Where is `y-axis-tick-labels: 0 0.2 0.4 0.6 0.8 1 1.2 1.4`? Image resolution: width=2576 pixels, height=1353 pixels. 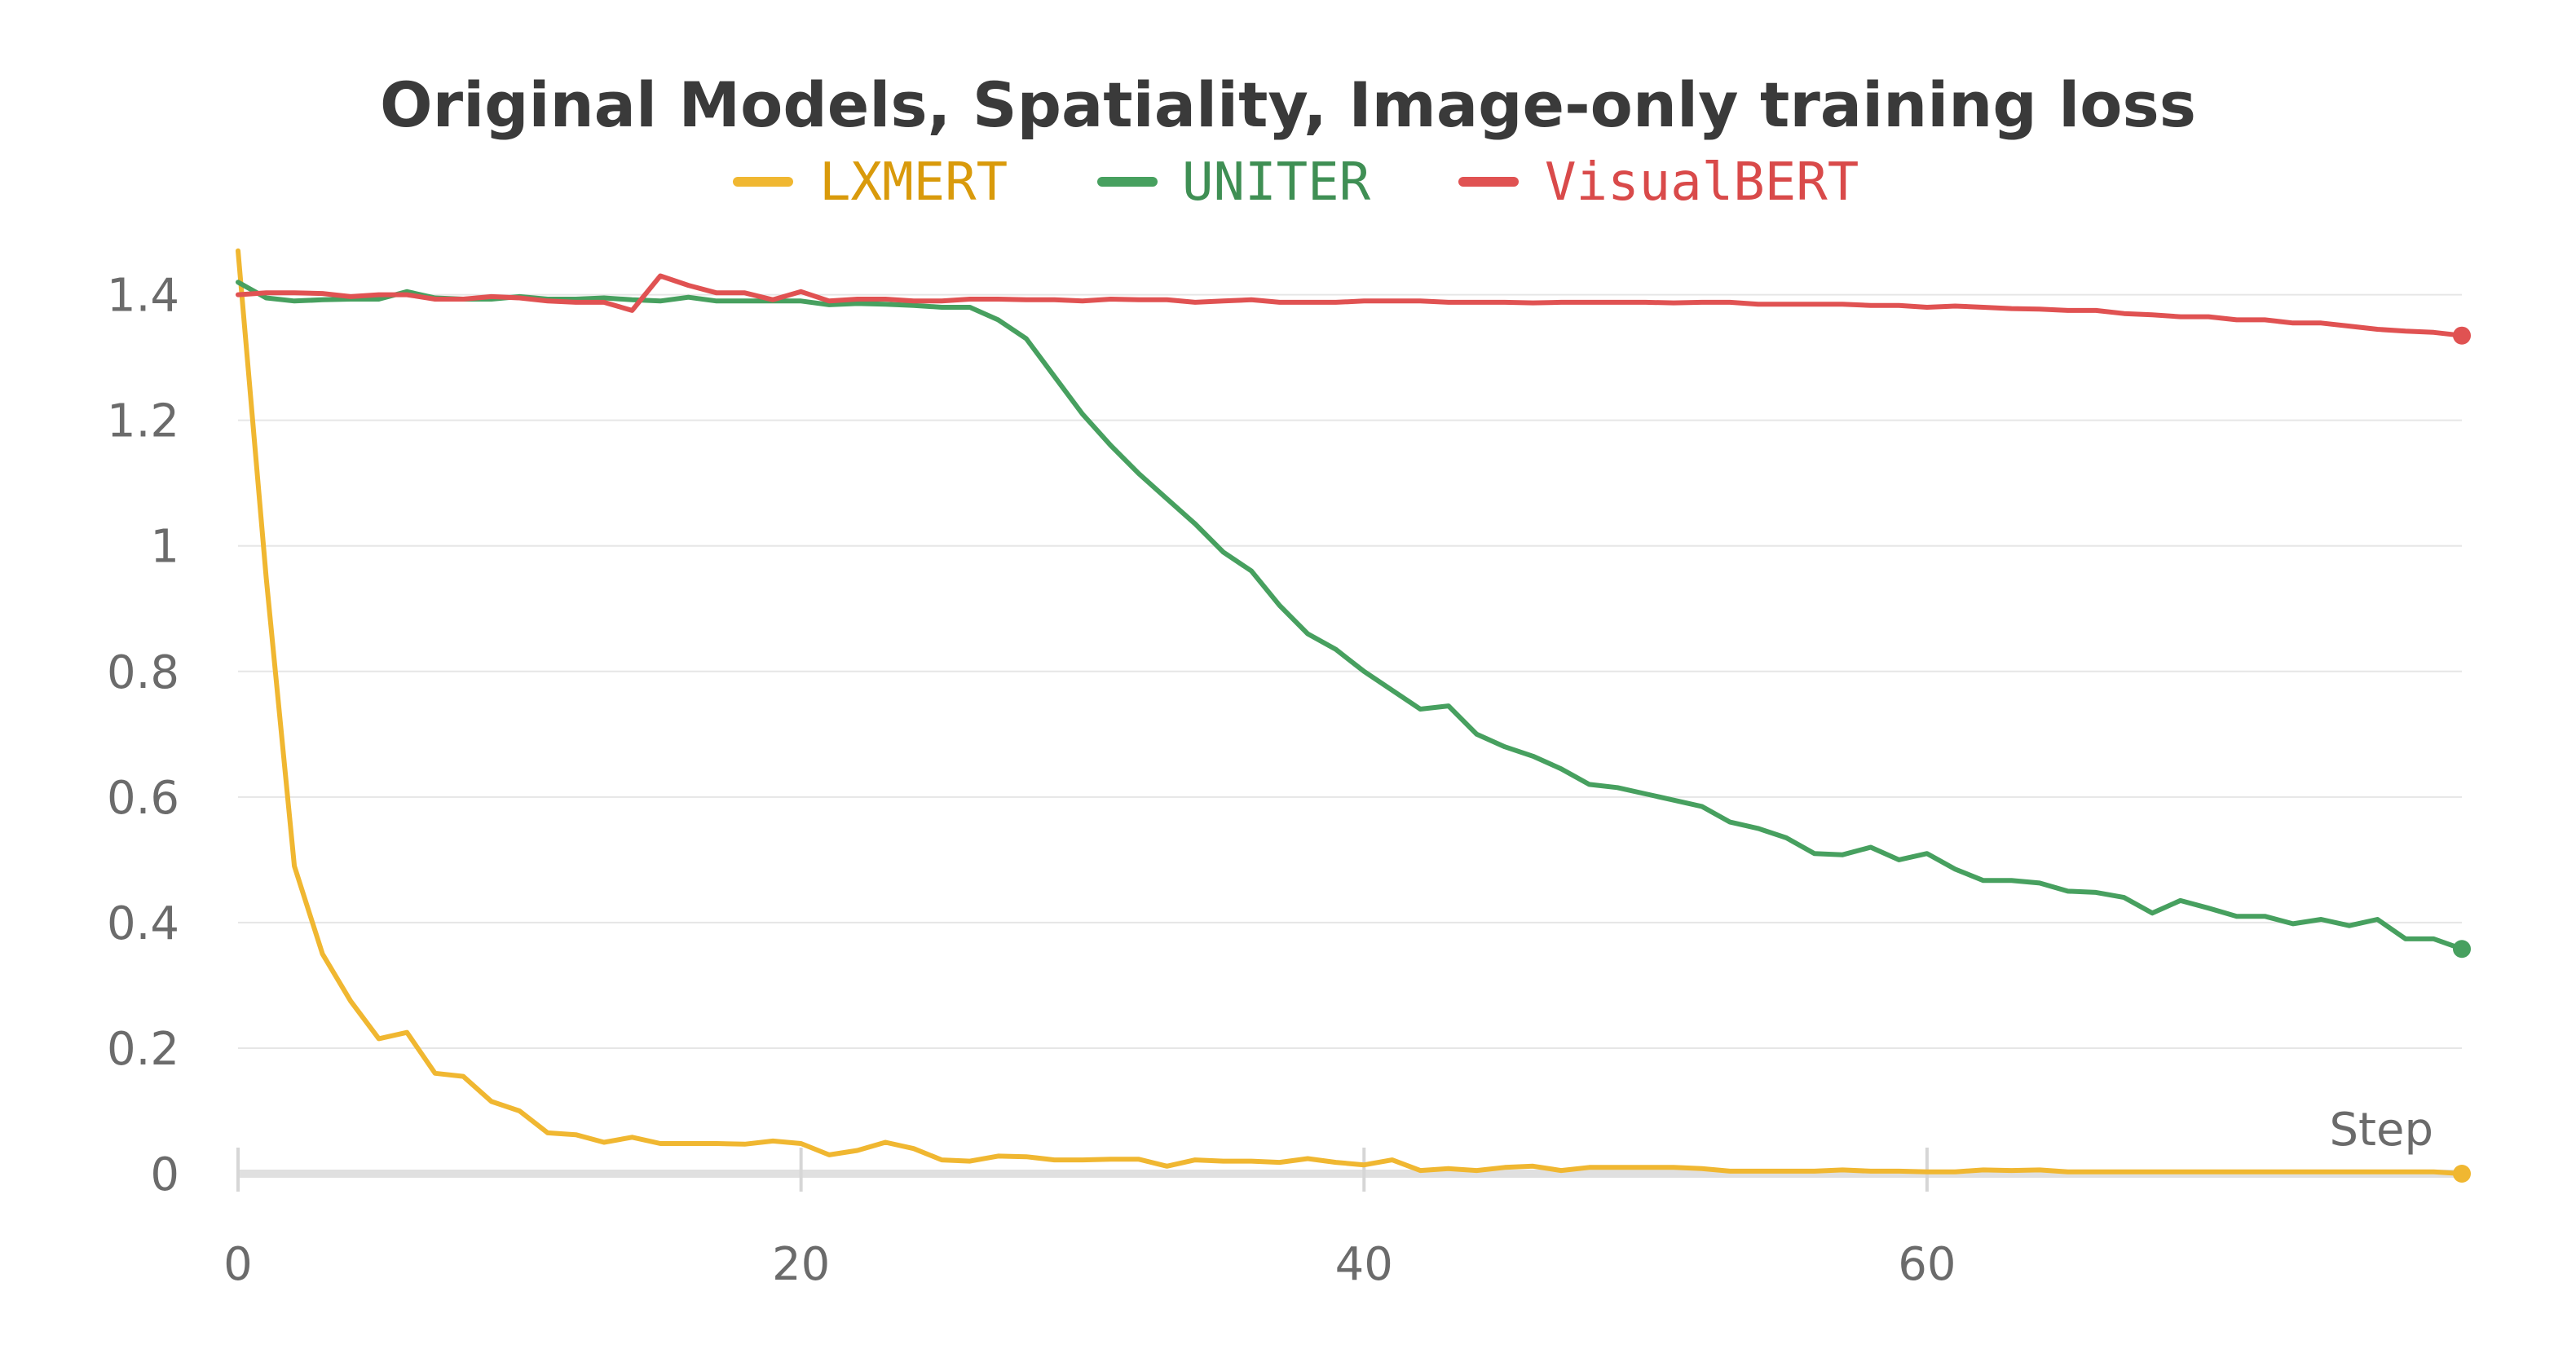 y-axis-tick-labels: 0 0.2 0.4 0.6 0.8 1 1.2 1.4 is located at coordinates (143, 735).